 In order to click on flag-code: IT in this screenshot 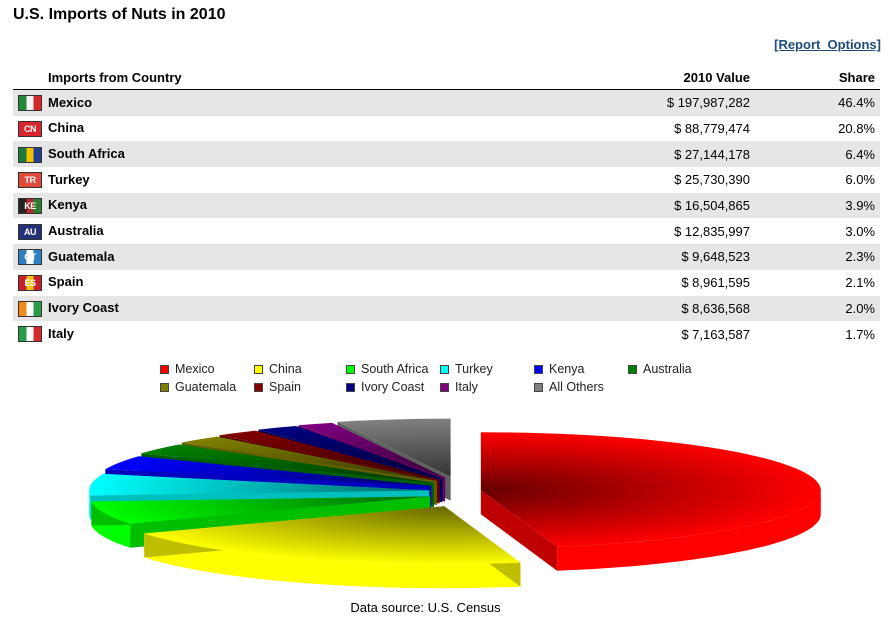, I will do `click(30, 334)`.